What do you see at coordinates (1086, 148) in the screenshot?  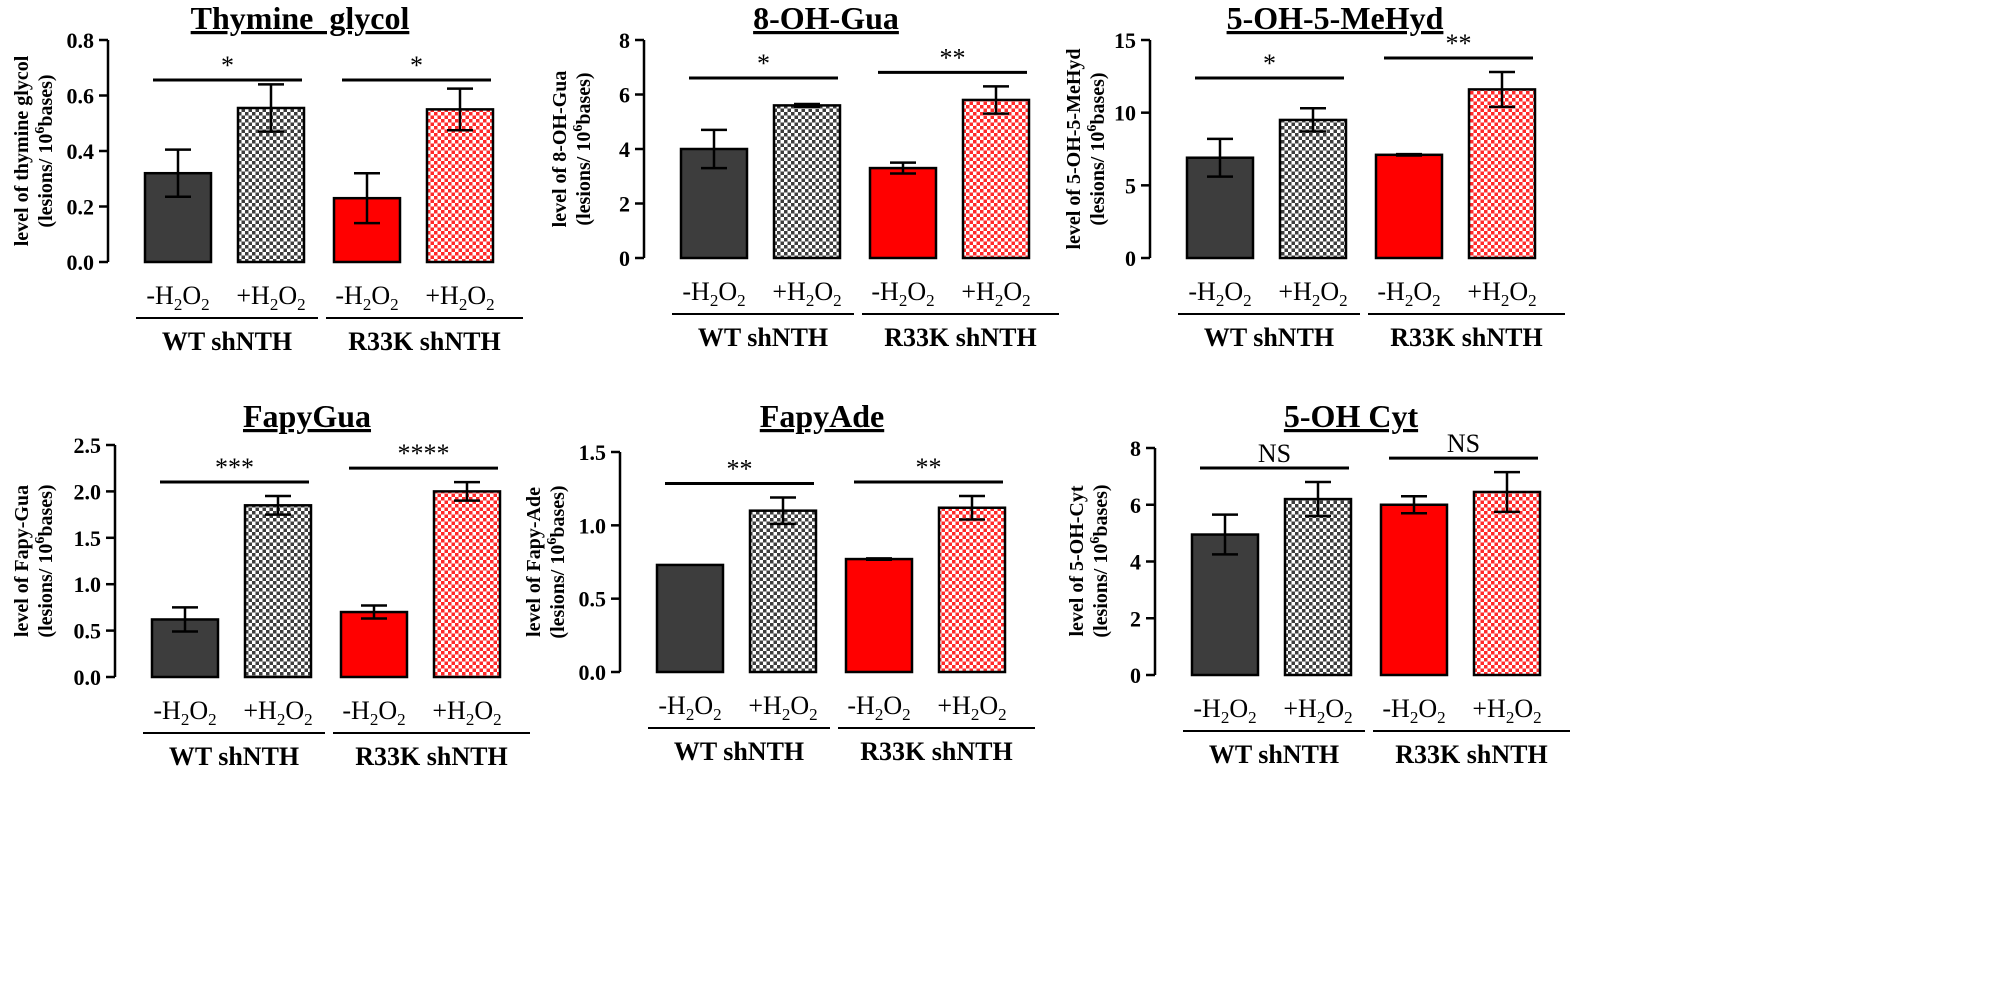 I see `y-axis-label: level of 5-OH-5-MeHyd (lesions/ 106bases)` at bounding box center [1086, 148].